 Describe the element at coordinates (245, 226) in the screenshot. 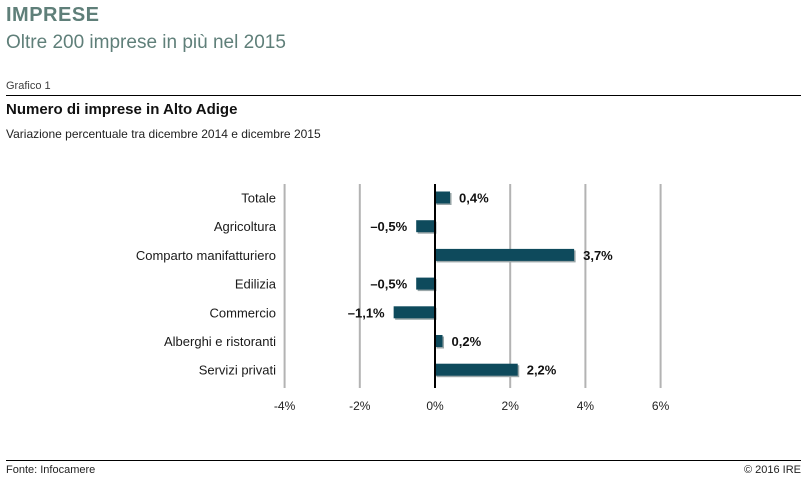

I see `category-label: Agricoltura` at that location.